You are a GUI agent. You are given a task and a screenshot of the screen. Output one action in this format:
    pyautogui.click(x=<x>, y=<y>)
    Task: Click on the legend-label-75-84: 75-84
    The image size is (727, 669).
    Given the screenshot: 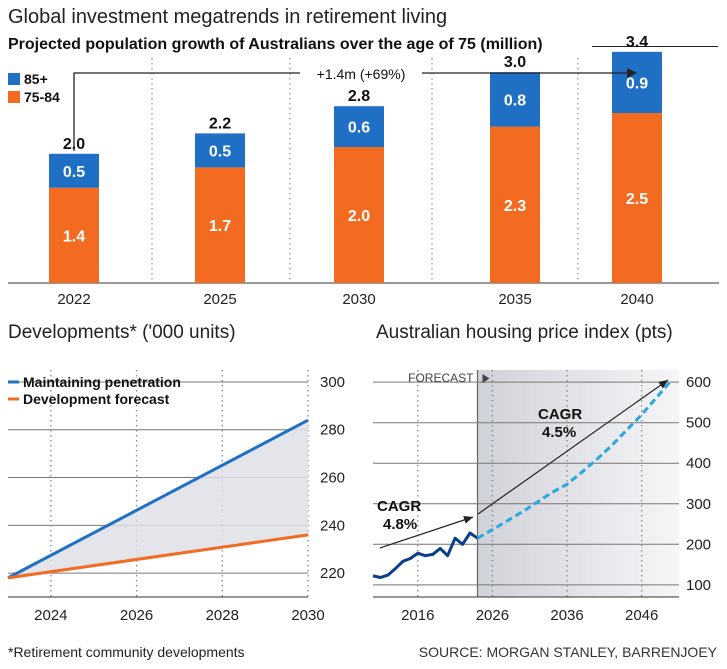 What is the action you would take?
    pyautogui.click(x=42, y=97)
    